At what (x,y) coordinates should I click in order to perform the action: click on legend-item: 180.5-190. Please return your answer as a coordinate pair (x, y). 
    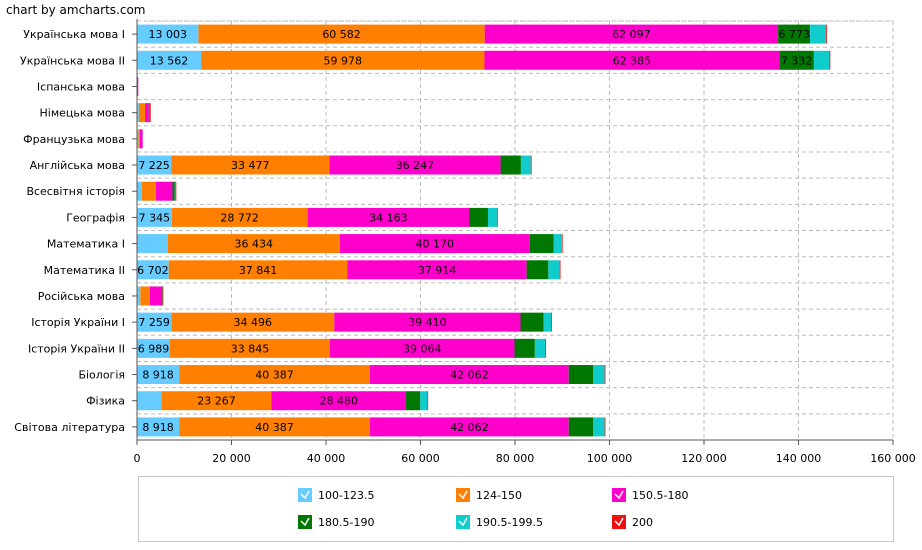
    Looking at the image, I should click on (336, 522).